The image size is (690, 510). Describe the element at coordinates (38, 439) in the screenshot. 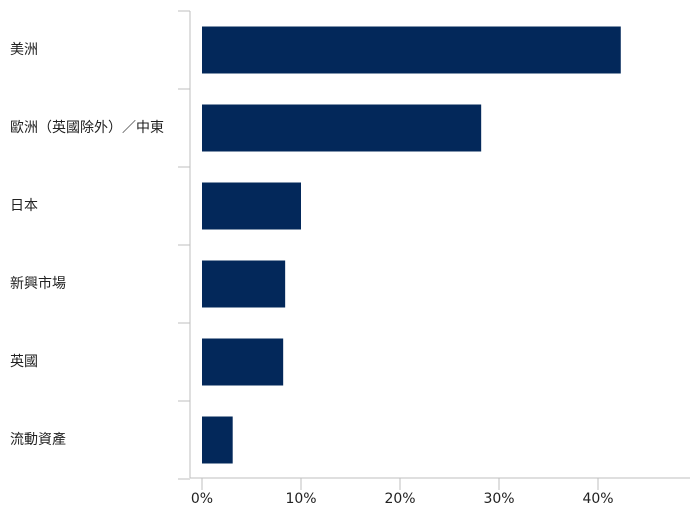

I see `category-label: 流動資產` at that location.